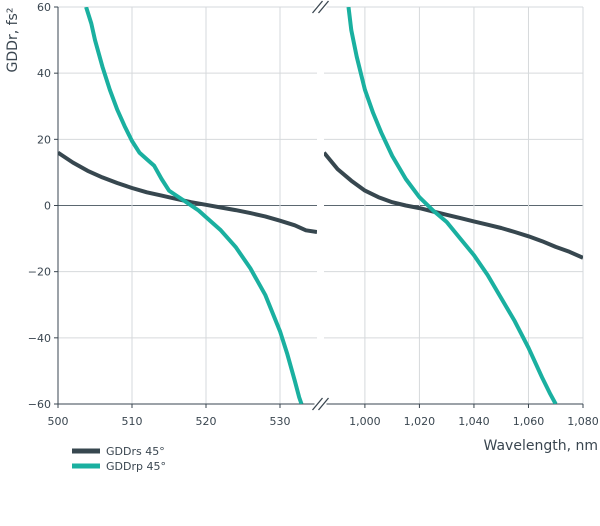 Image resolution: width=600 pixels, height=526 pixels. Describe the element at coordinates (44, 73) in the screenshot. I see `y-tick-label: 40` at that location.